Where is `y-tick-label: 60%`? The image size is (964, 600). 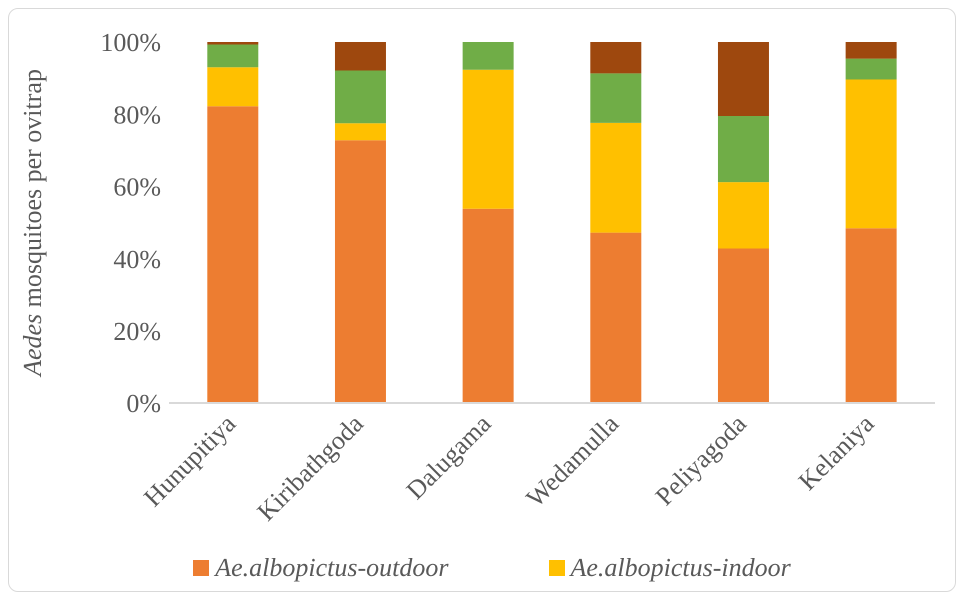
y-tick-label: 60% is located at coordinates (137, 187).